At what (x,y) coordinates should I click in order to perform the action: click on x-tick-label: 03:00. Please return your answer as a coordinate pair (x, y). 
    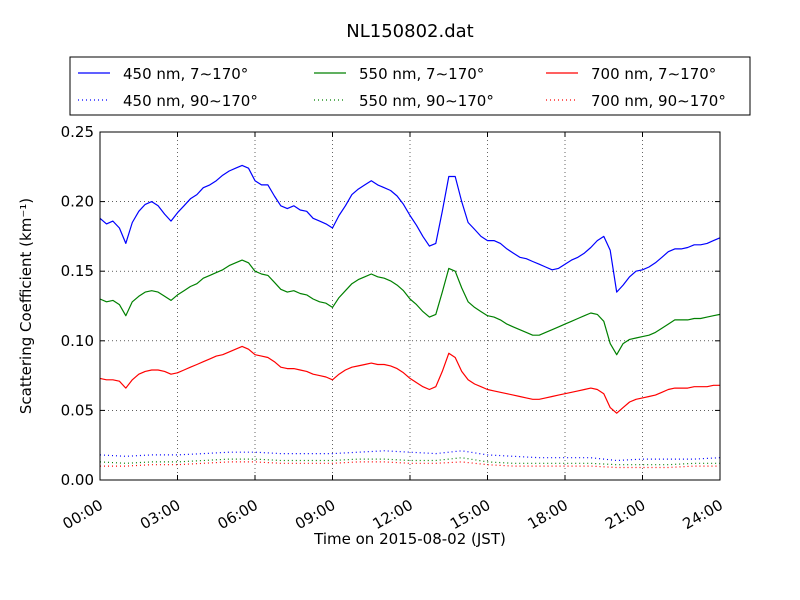
    Looking at the image, I should click on (160, 514).